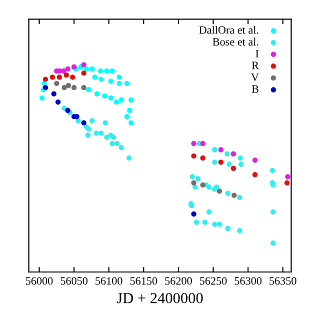 This screenshot has height=320, width=320. I want to click on x-tick-label: 56000, so click(39, 281).